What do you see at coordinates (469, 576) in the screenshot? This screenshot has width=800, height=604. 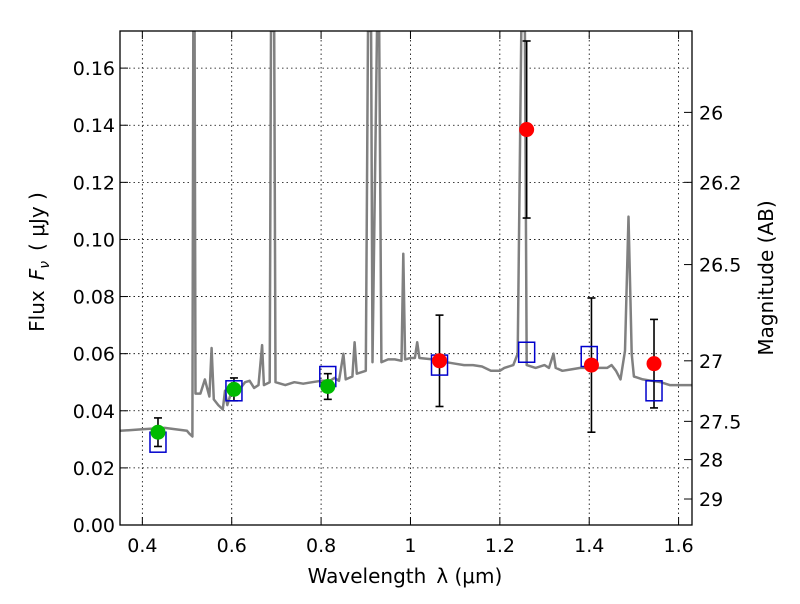 I see `x-axis-label-math: λ (μm)` at bounding box center [469, 576].